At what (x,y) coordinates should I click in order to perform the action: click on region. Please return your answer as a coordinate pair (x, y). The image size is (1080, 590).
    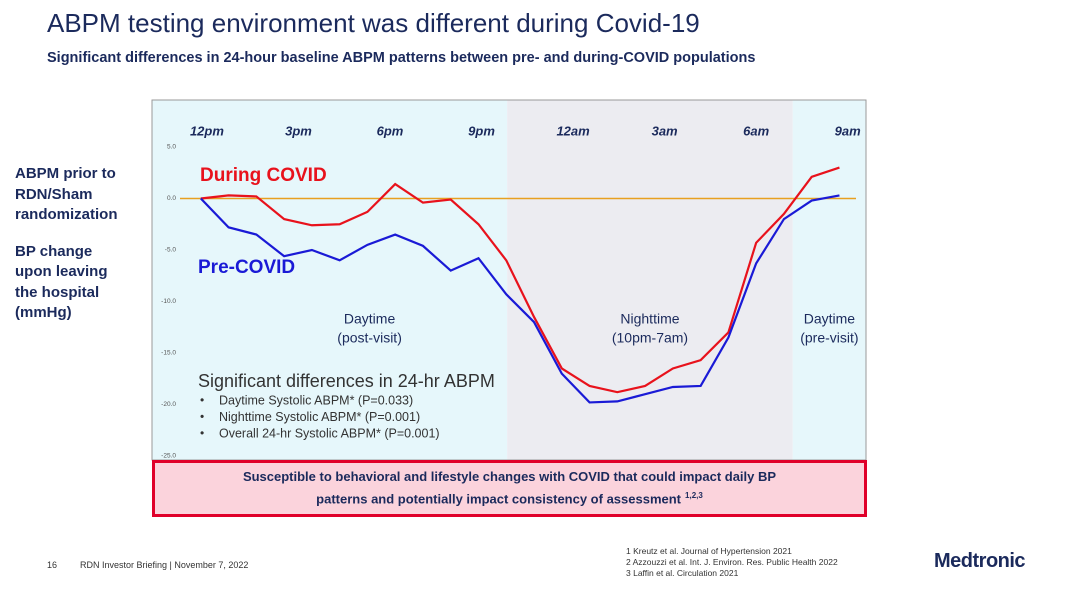
    Looking at the image, I should click on (829, 280).